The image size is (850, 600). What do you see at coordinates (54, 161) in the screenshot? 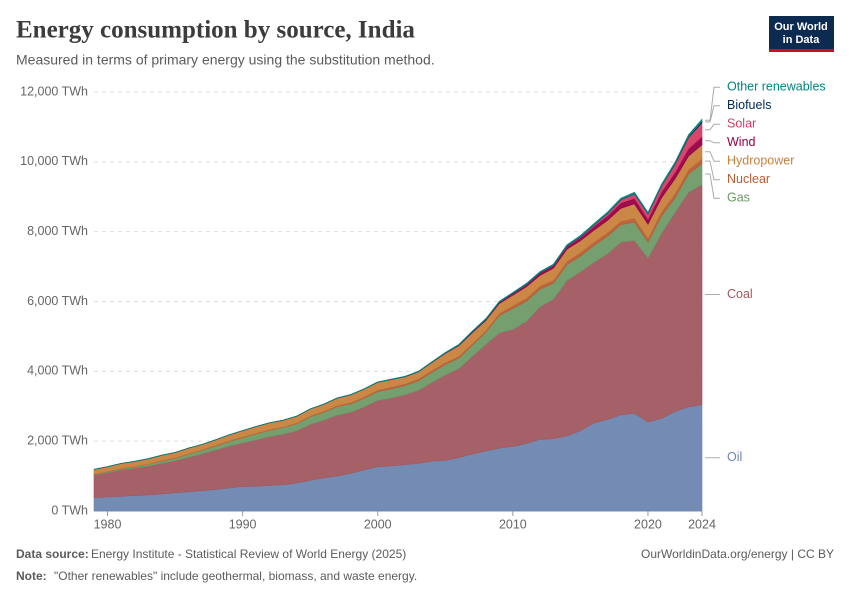
I see `y-tick-label: 10,000 TWh` at bounding box center [54, 161].